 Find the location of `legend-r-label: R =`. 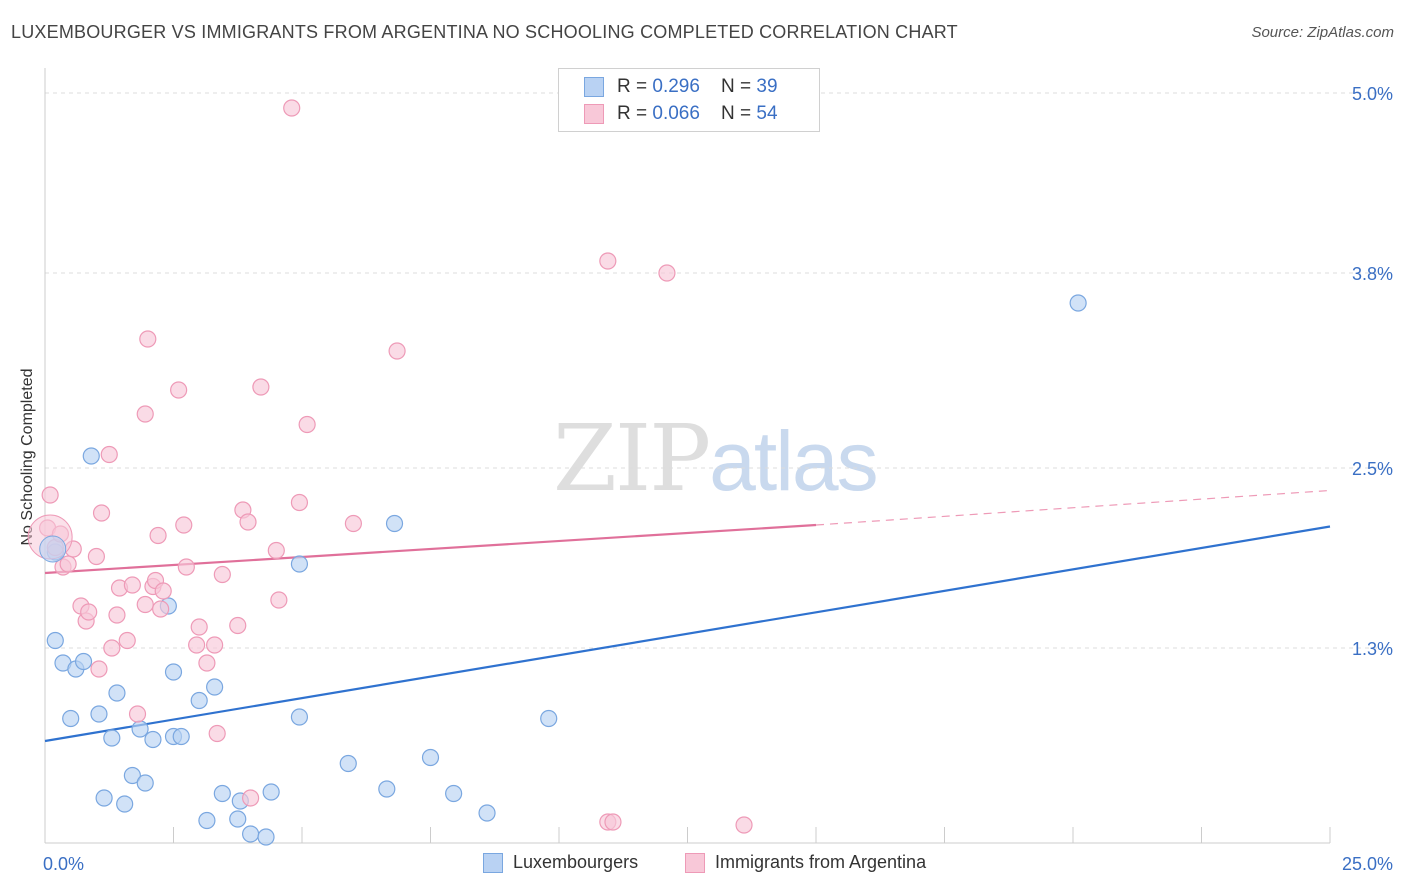

legend-r-label: R = is located at coordinates (635, 113).